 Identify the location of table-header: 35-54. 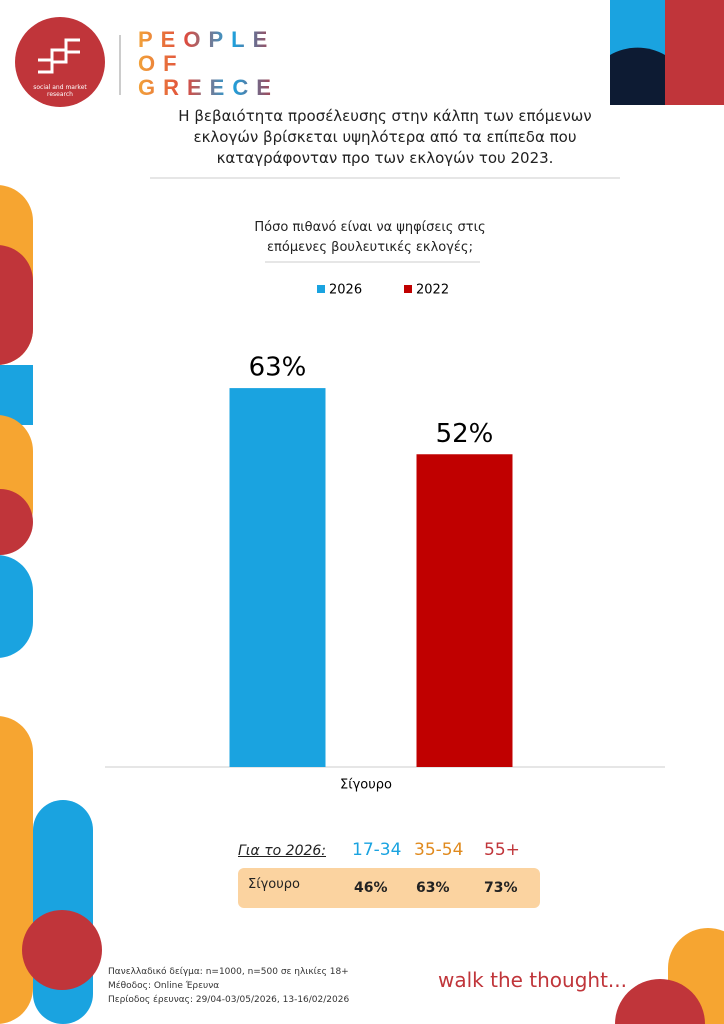
(439, 850).